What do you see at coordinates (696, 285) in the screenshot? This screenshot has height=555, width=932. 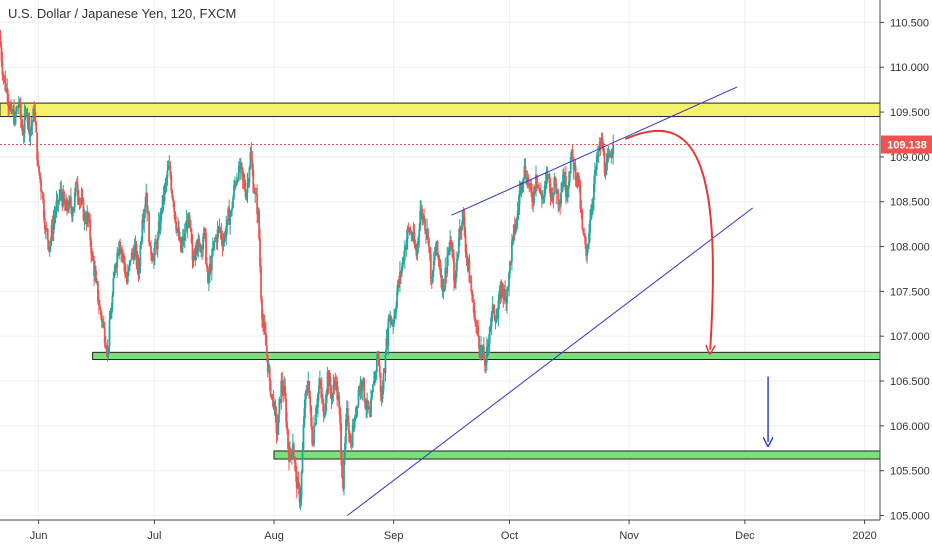 I see `projection-arrows` at bounding box center [696, 285].